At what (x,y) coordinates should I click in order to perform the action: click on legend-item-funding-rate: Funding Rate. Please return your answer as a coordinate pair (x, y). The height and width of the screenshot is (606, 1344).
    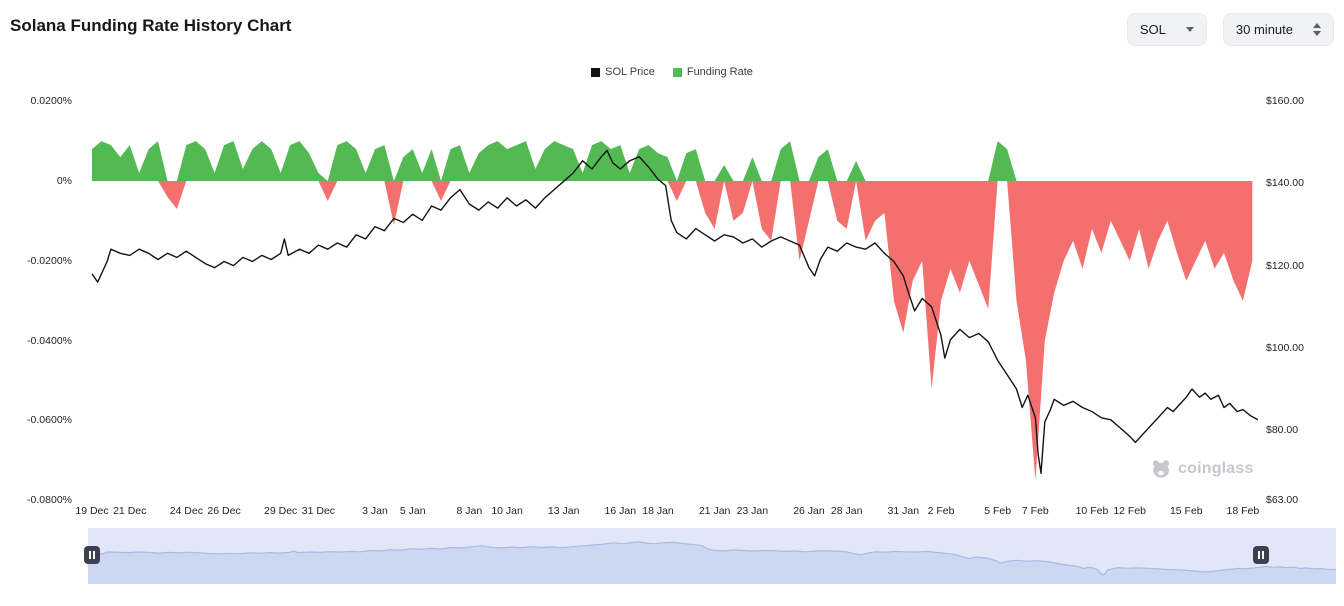
    Looking at the image, I should click on (712, 72).